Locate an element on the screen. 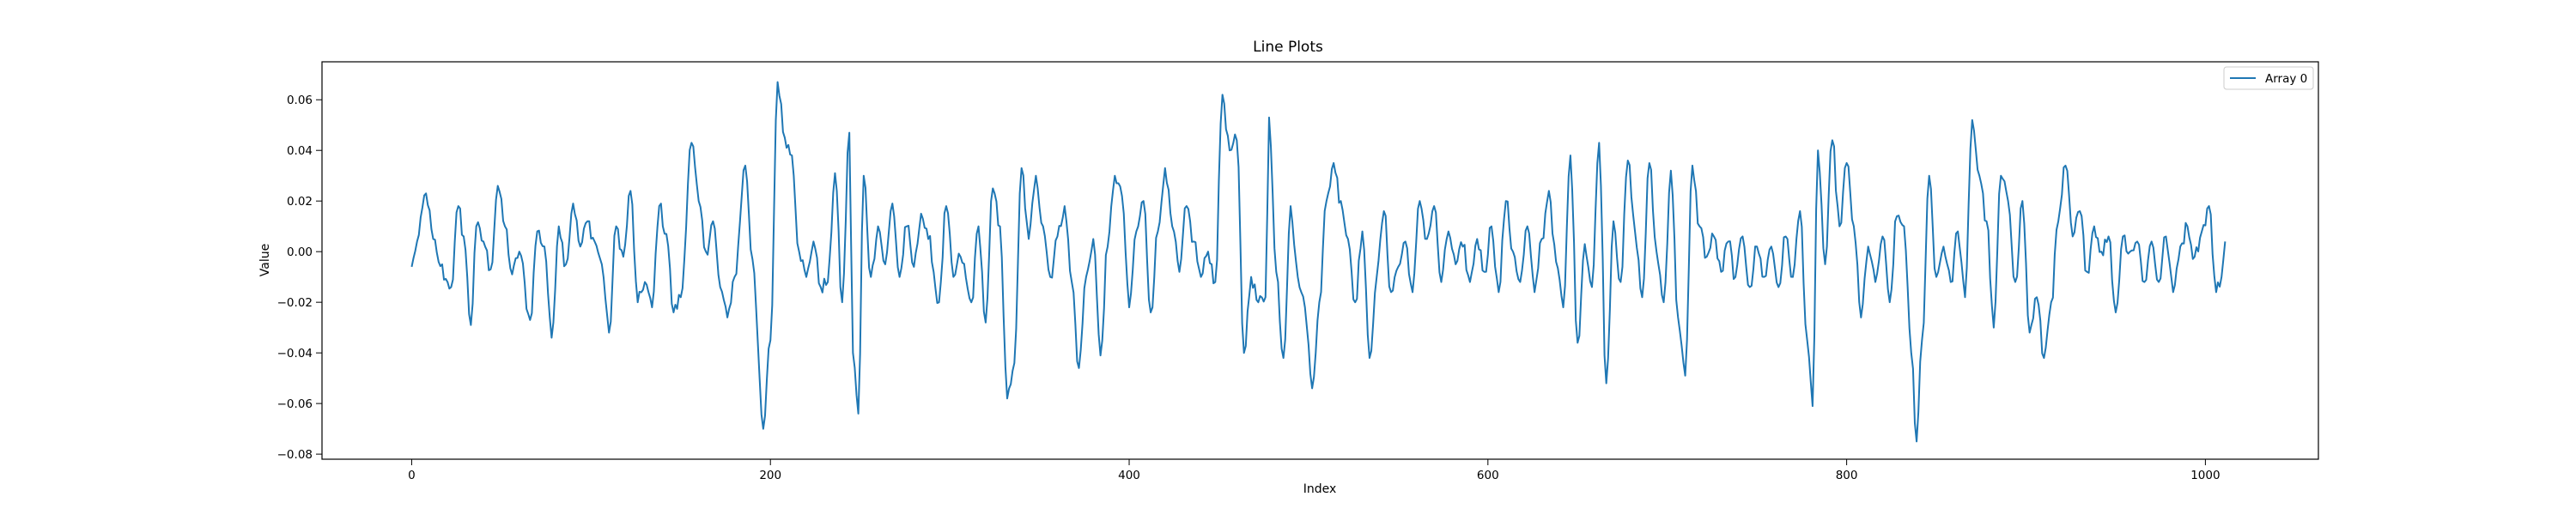 Image resolution: width=2576 pixels, height=515 pixels. x-tick-label: 200 is located at coordinates (770, 475).